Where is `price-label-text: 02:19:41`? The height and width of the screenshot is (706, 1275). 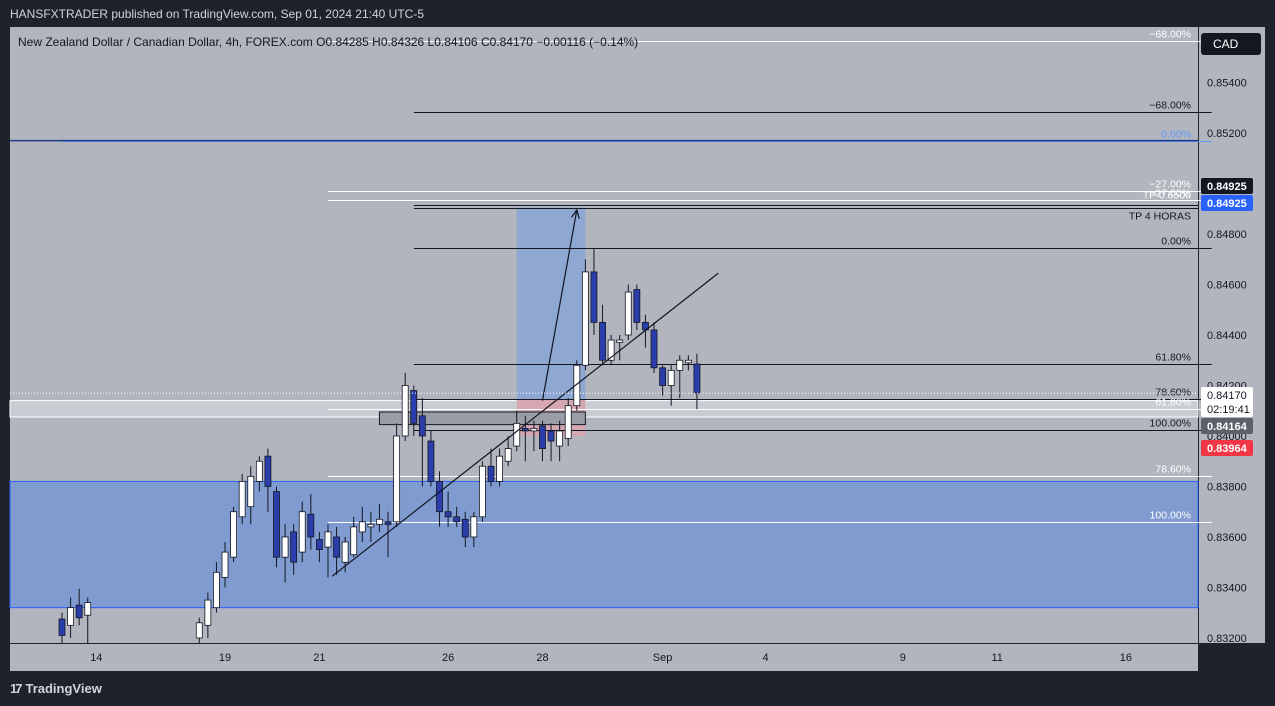
price-label-text: 02:19:41 is located at coordinates (1228, 410).